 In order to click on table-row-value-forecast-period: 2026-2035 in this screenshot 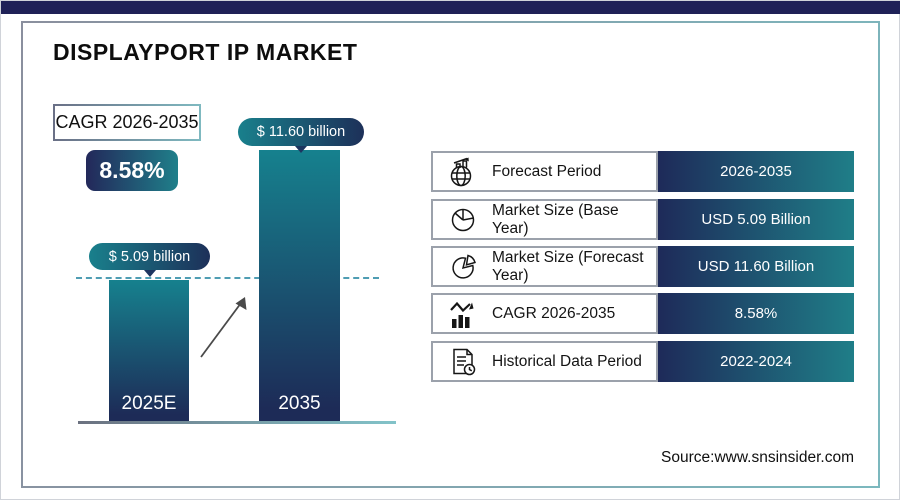, I will do `click(756, 171)`.